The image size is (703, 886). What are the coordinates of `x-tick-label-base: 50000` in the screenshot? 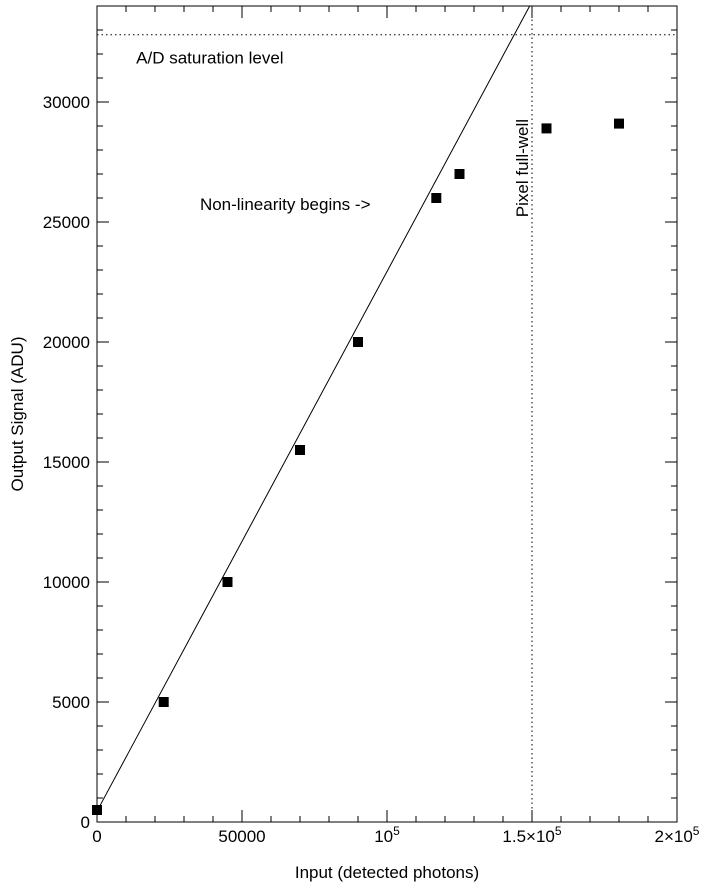 It's located at (241, 836).